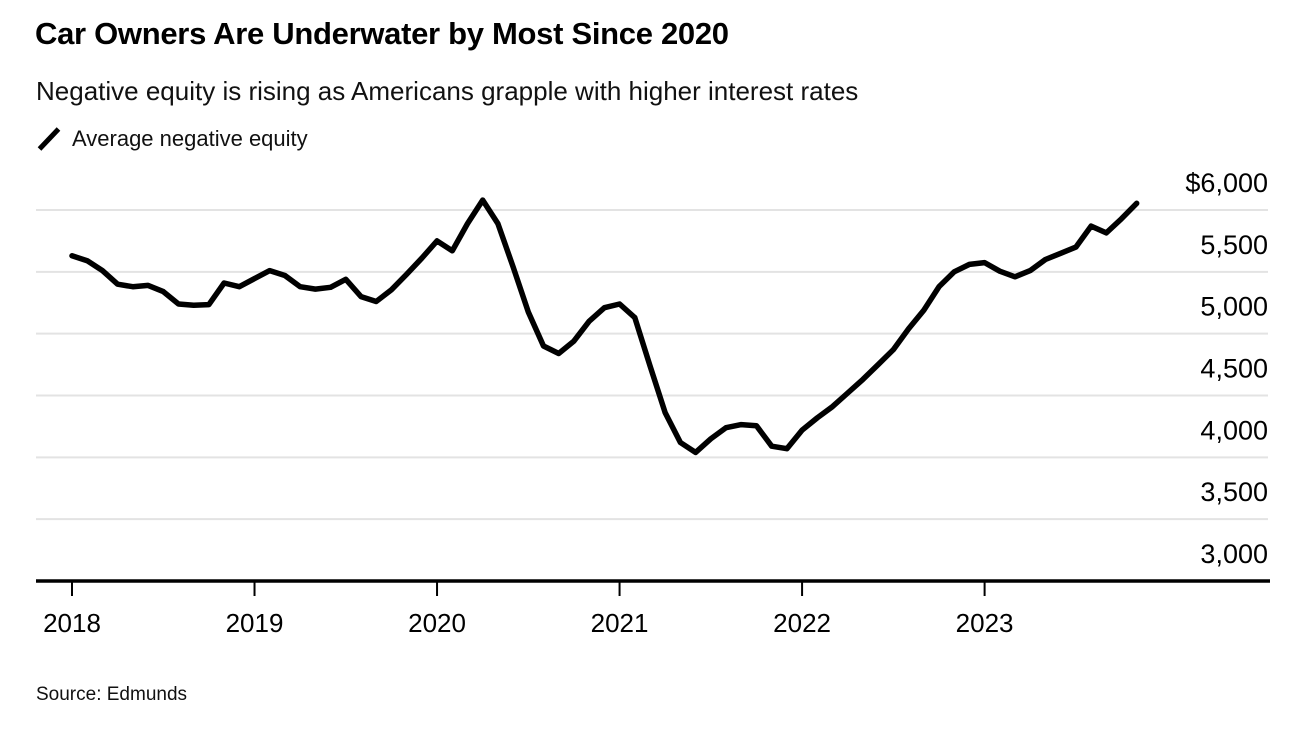 The height and width of the screenshot is (734, 1298). Describe the element at coordinates (802, 623) in the screenshot. I see `x-axis-label: 2022` at that location.